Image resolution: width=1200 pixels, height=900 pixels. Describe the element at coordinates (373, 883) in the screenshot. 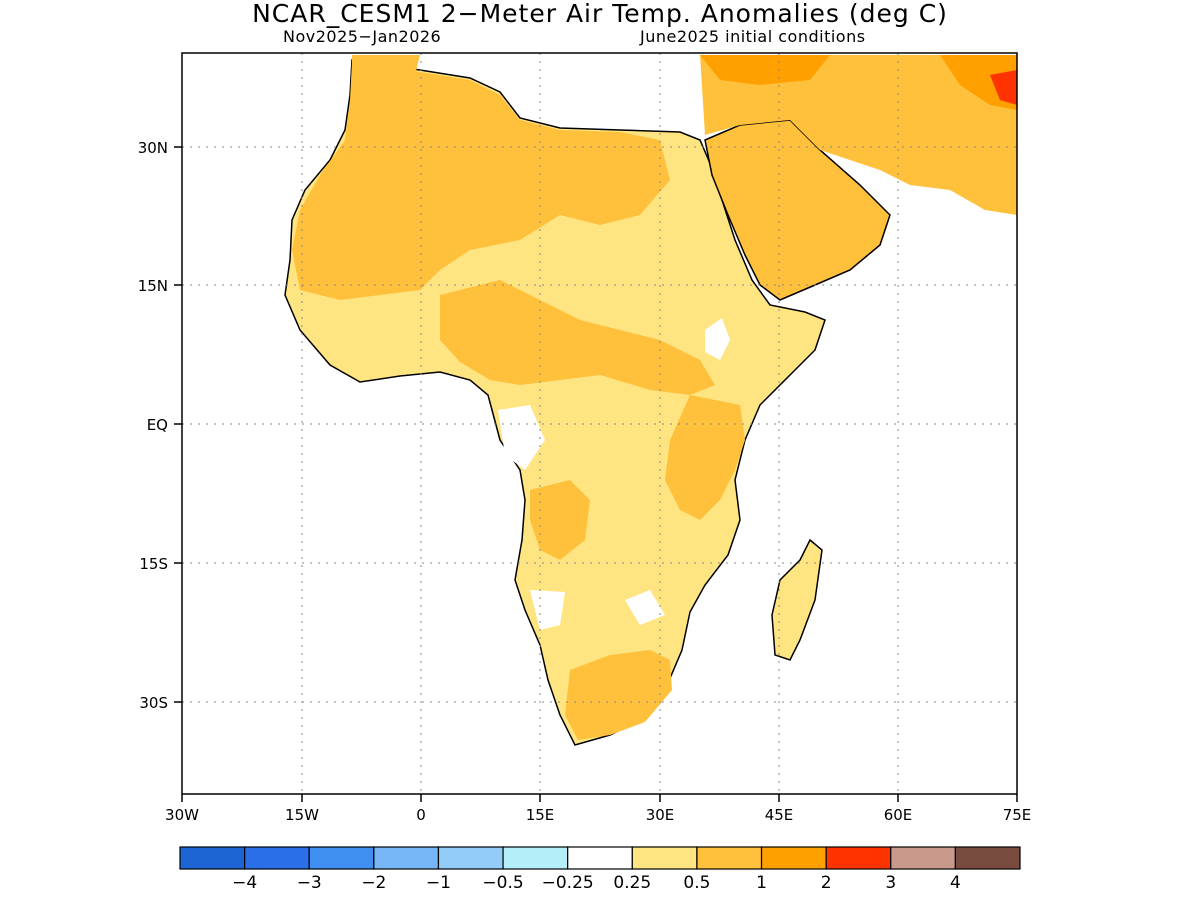

I see `colorbar-label: −2` at that location.